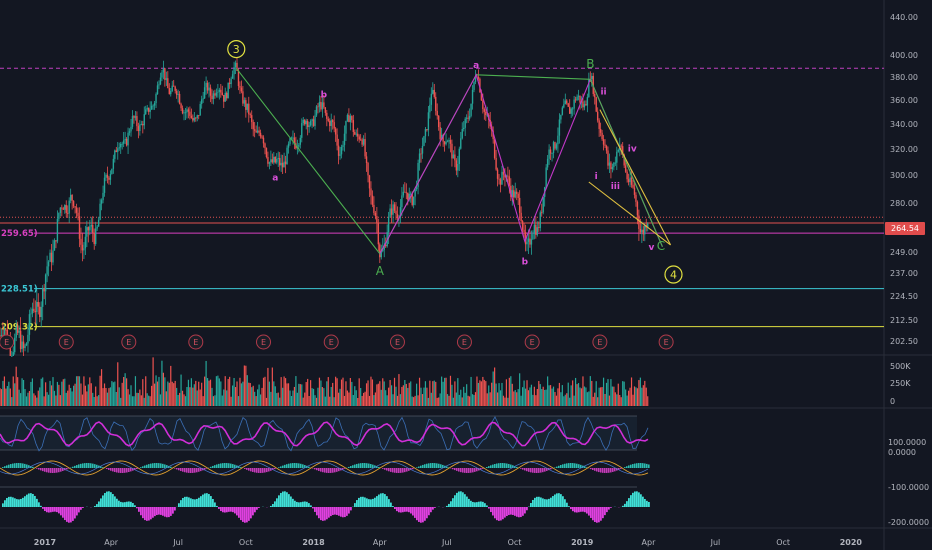  Describe the element at coordinates (6, 342) in the screenshot. I see `earnings-marker-label: E` at that location.